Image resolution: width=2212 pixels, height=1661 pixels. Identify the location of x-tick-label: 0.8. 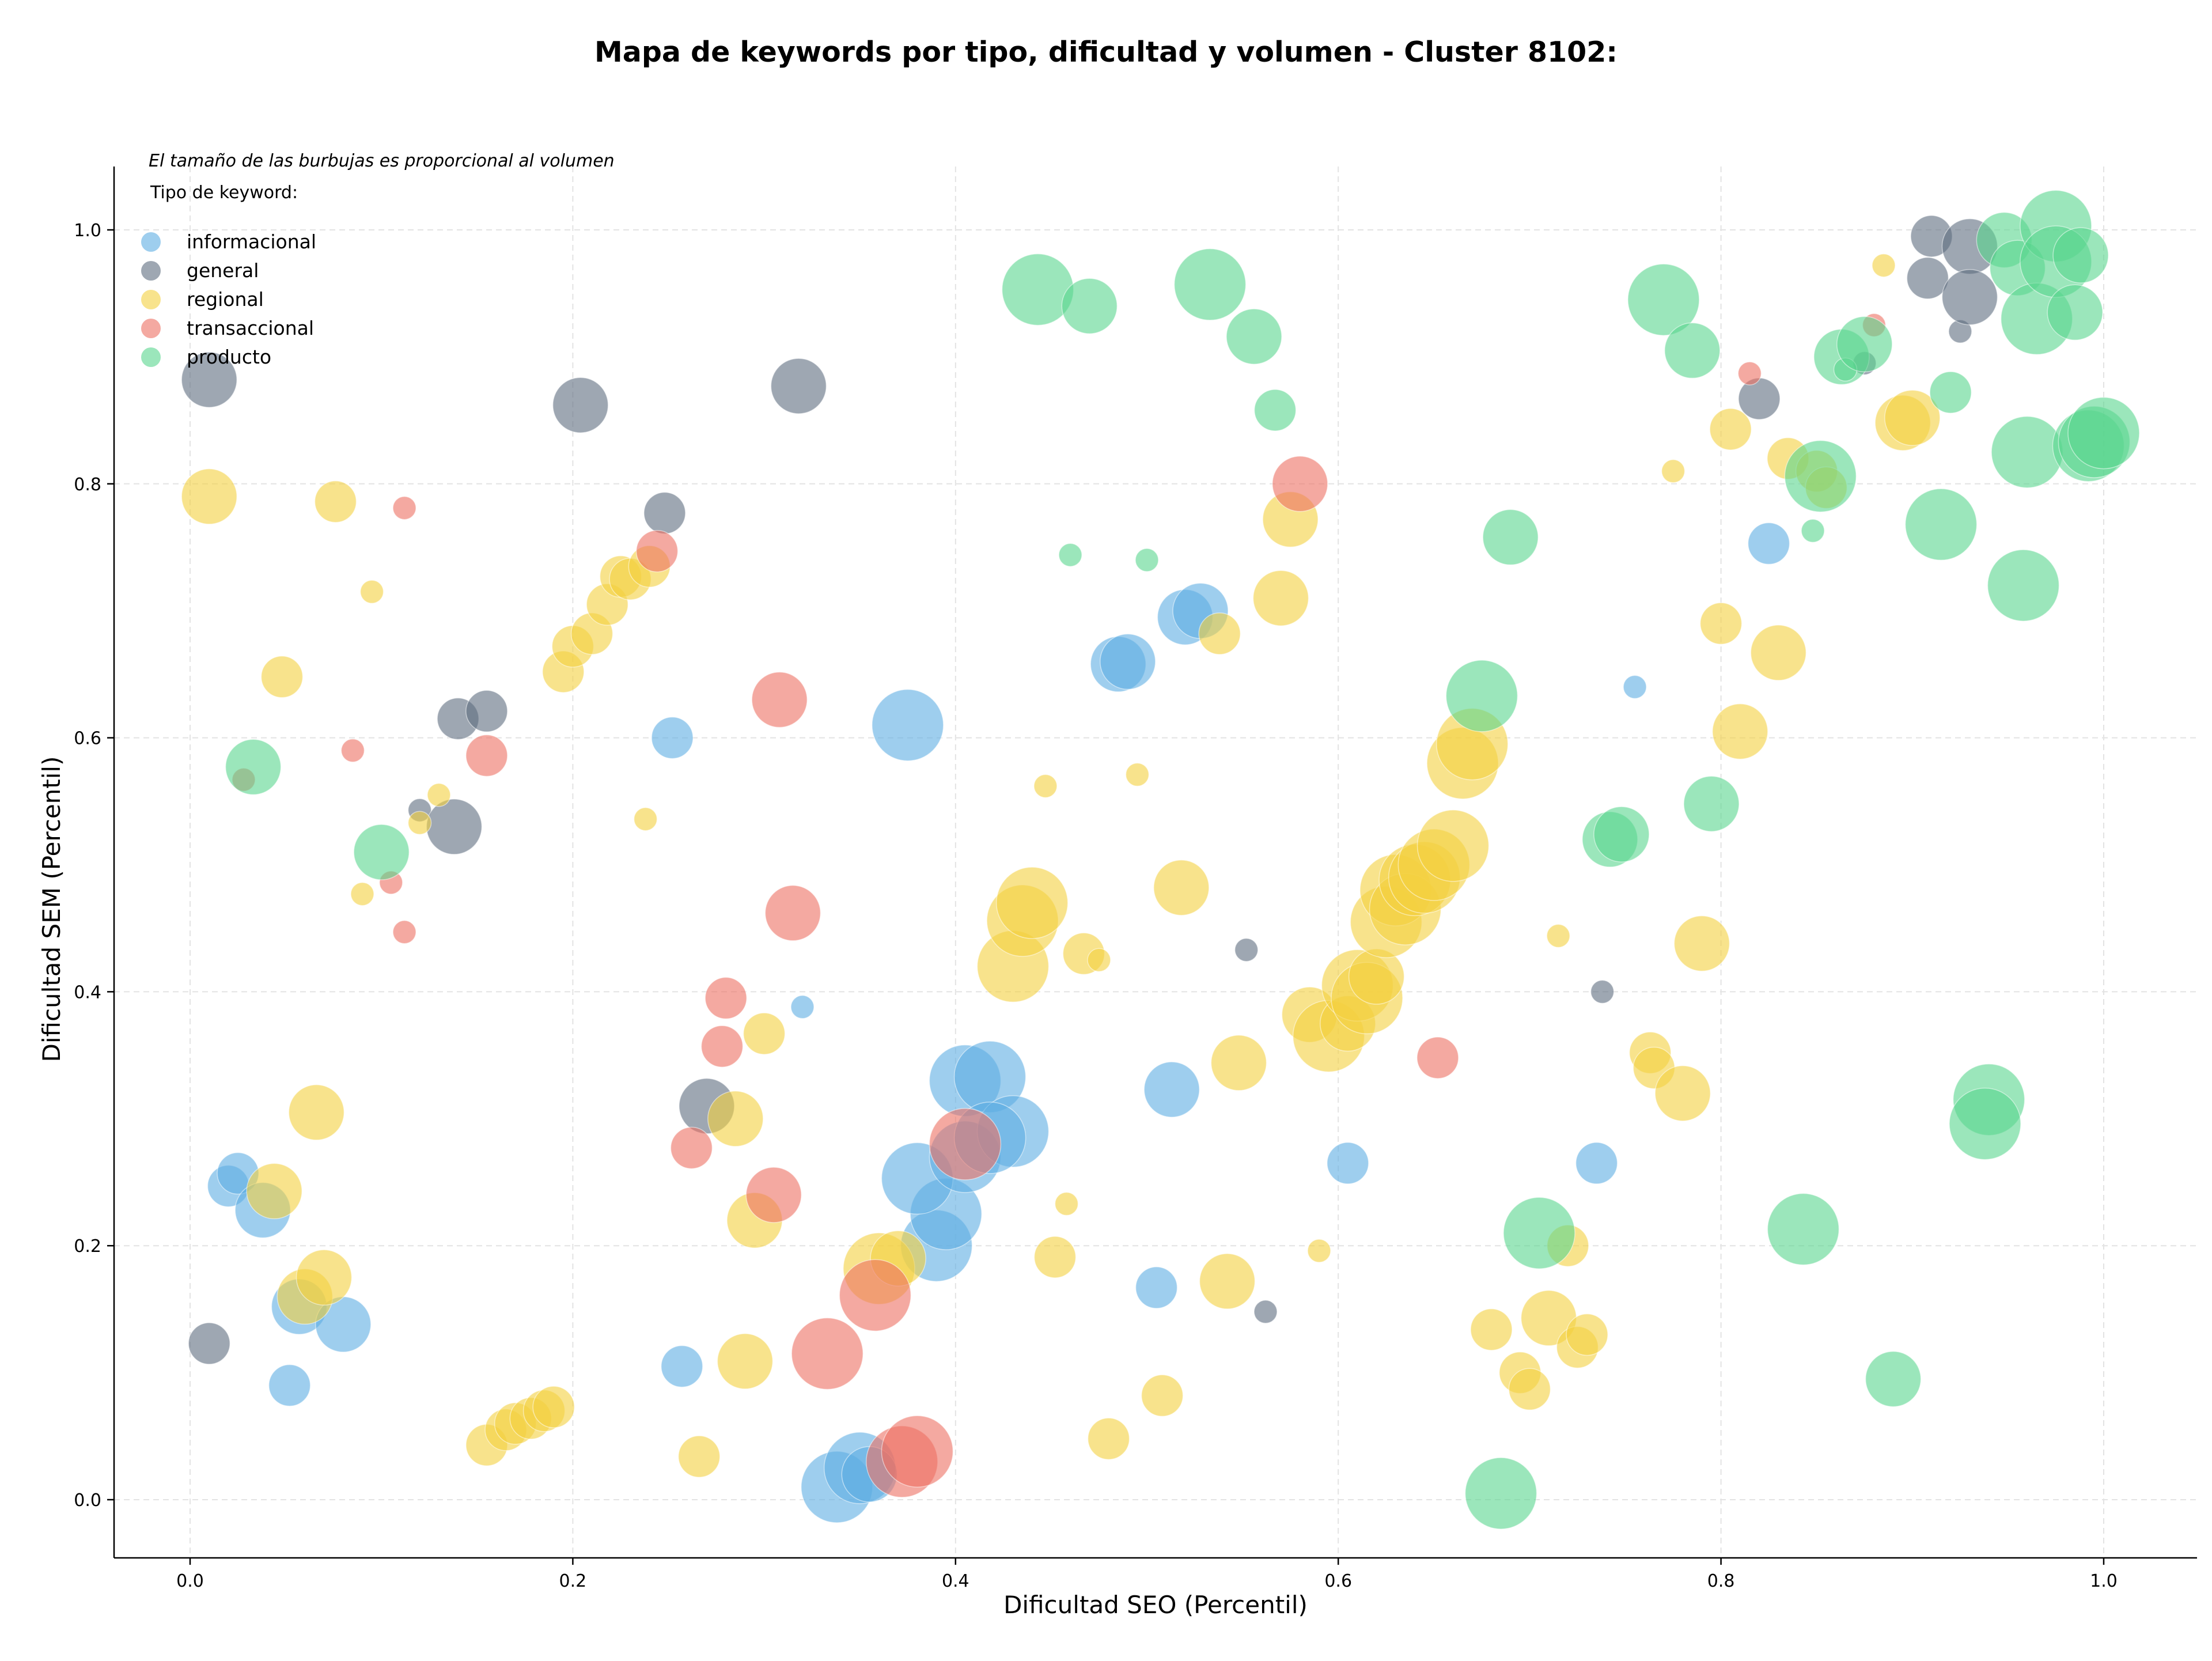
(1721, 1581).